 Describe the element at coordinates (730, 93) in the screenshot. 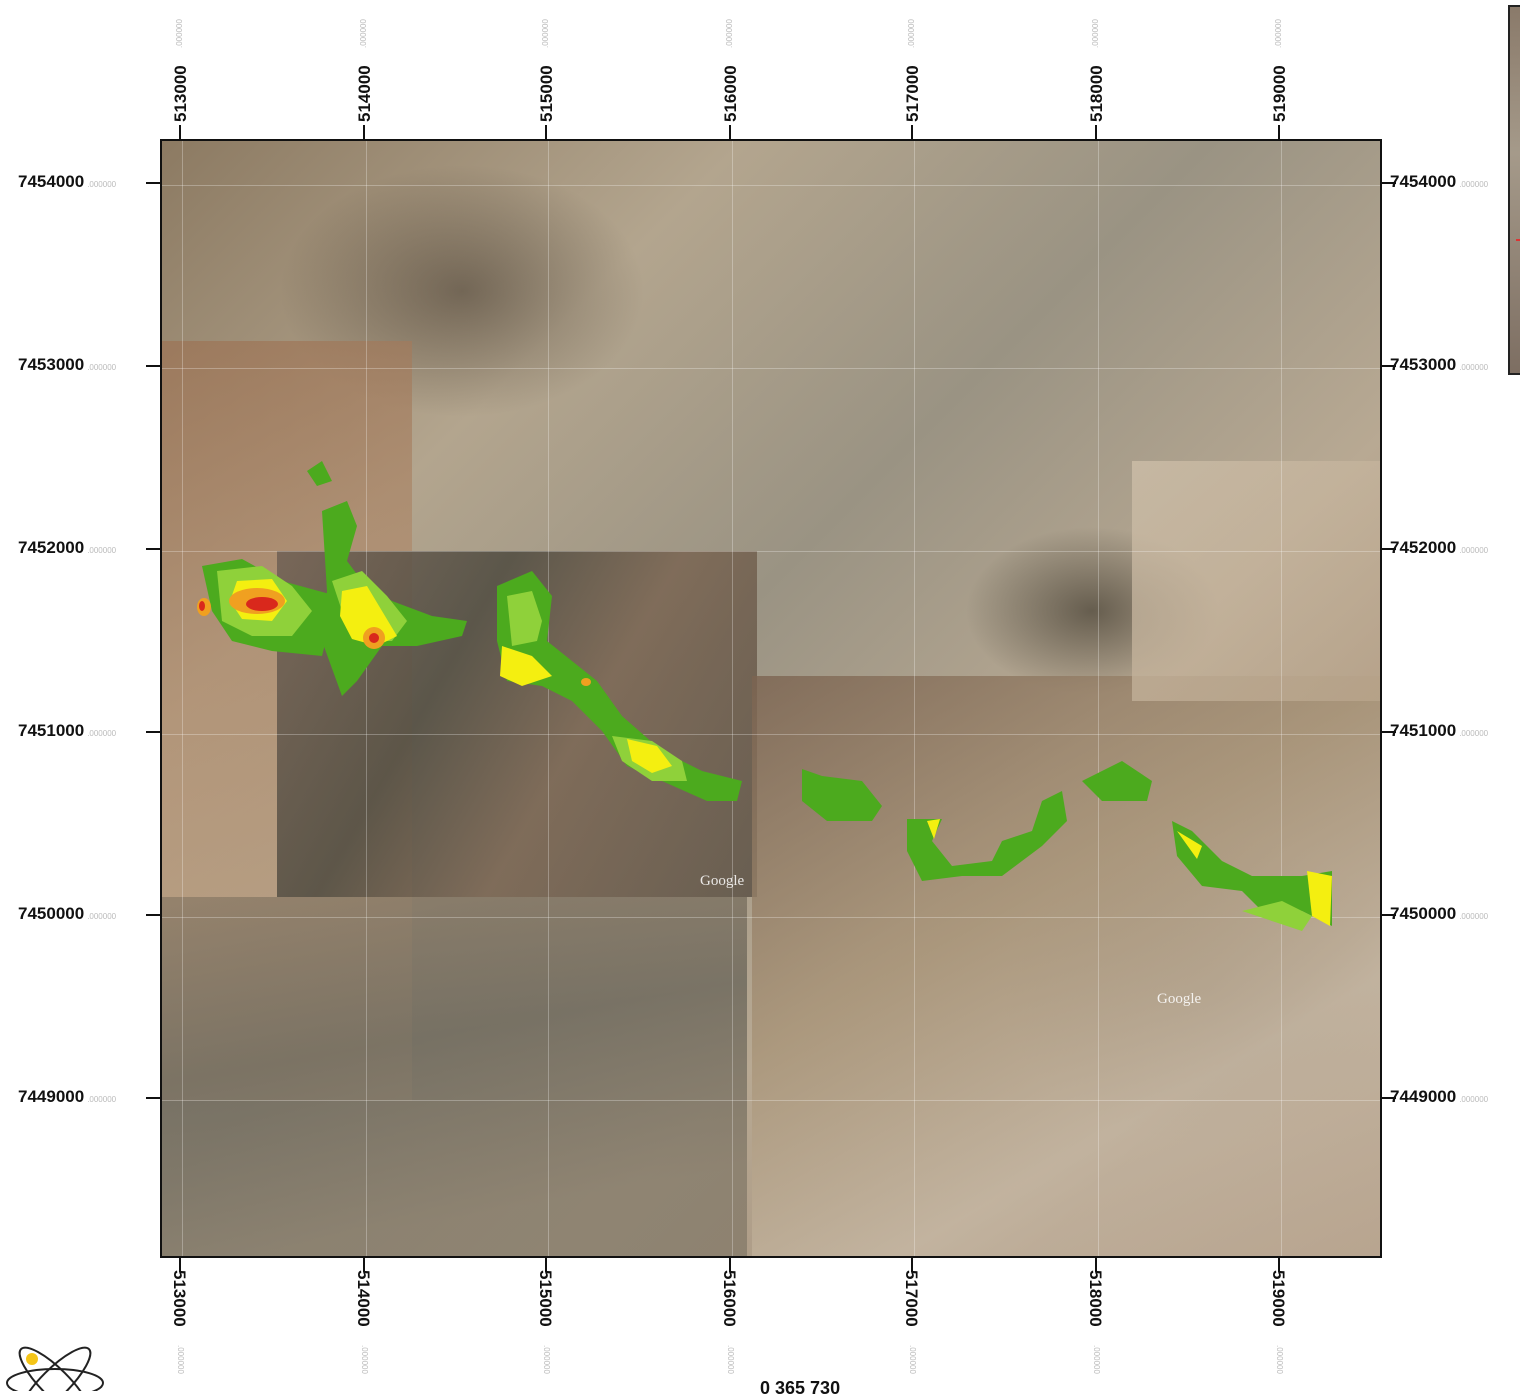

I see `x-tick-label-top: 516000` at that location.